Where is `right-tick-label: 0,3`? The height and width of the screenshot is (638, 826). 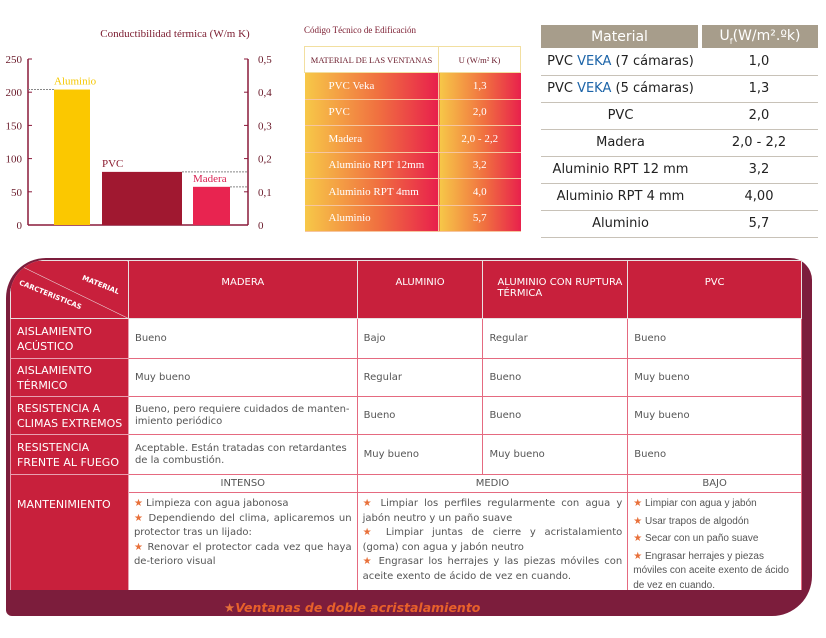
right-tick-label: 0,3 is located at coordinates (265, 126).